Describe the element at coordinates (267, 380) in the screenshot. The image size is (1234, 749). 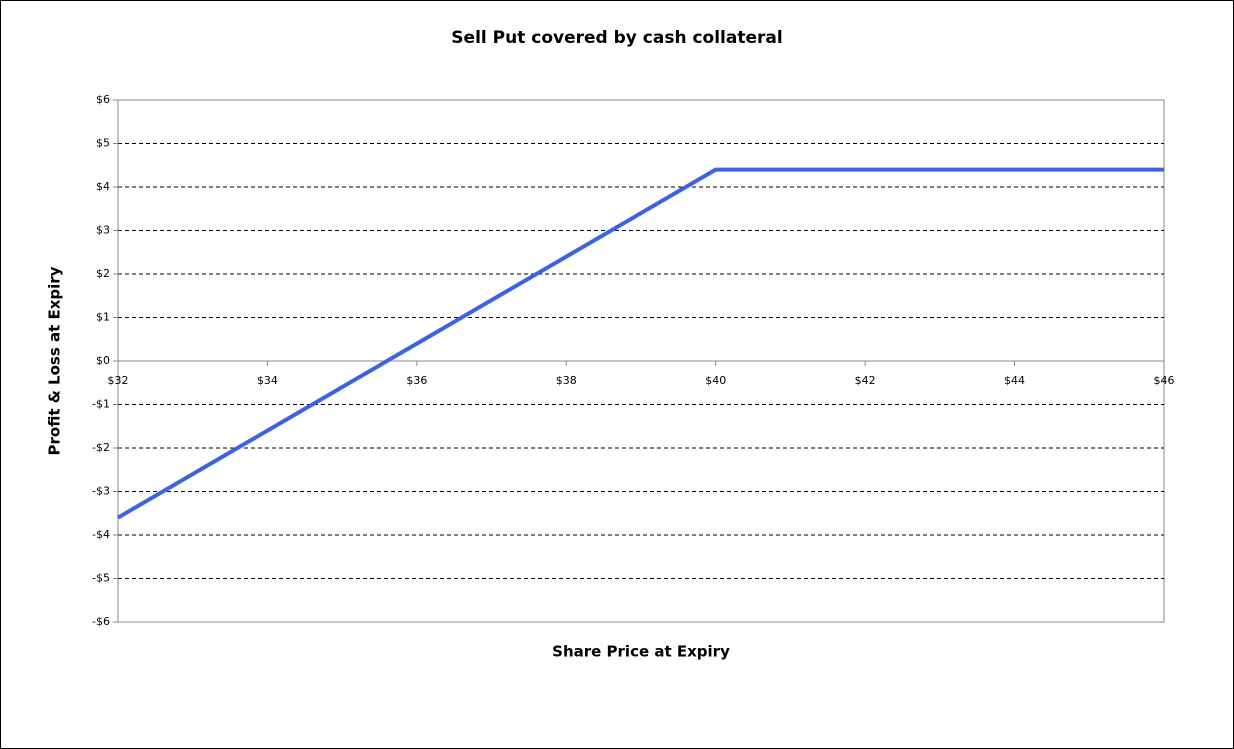
I see `x-tick-label: $34` at that location.